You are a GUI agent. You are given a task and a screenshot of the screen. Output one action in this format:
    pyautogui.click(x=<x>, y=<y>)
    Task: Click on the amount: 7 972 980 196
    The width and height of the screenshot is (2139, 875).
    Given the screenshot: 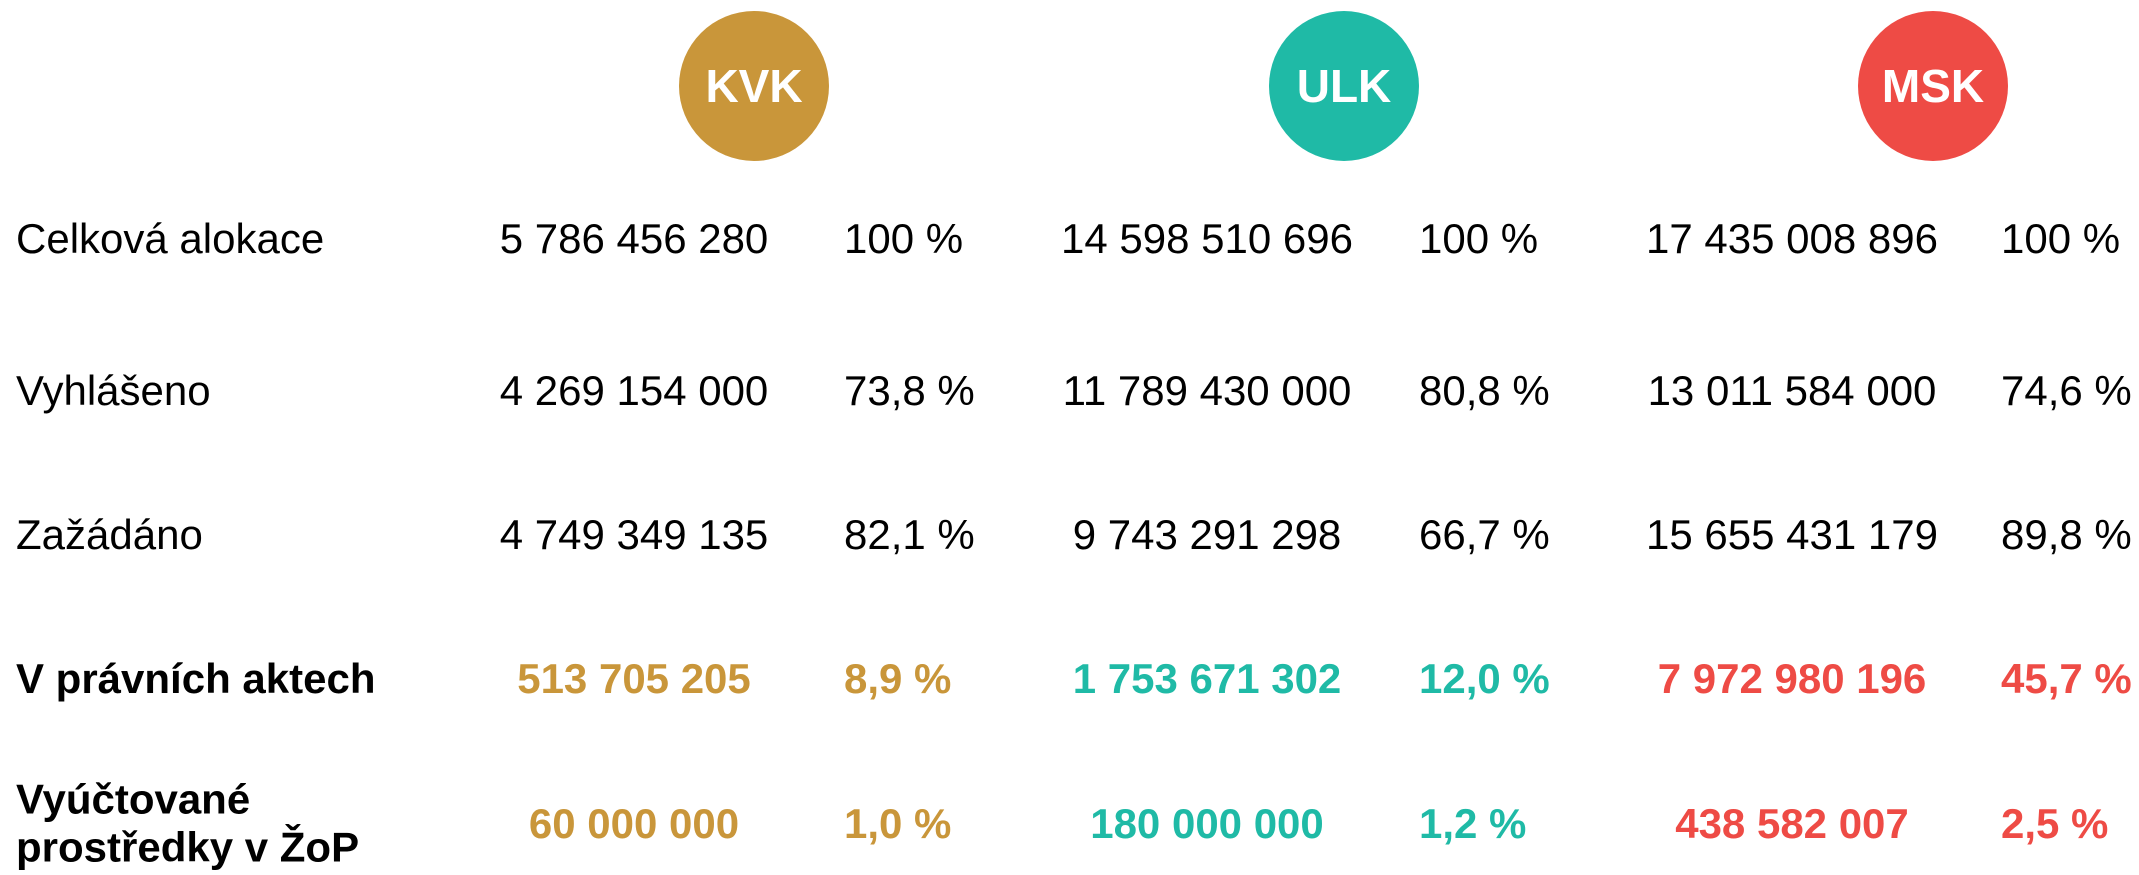 What is the action you would take?
    pyautogui.click(x=1792, y=678)
    